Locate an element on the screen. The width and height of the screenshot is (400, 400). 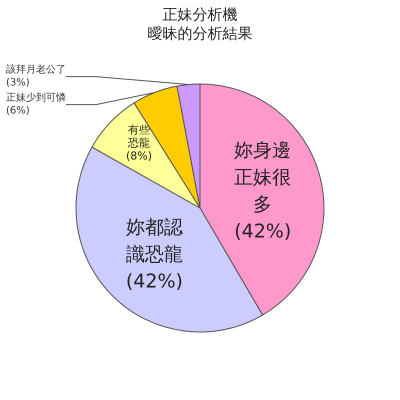
slice-label: 妳都認識恐龍 is located at coordinates (154, 241).